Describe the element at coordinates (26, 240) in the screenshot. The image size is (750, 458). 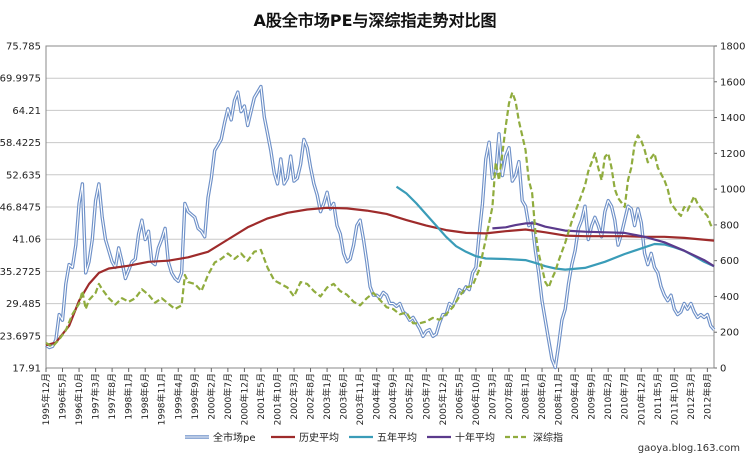
I see `y-left-tick-label: 41.06` at that location.